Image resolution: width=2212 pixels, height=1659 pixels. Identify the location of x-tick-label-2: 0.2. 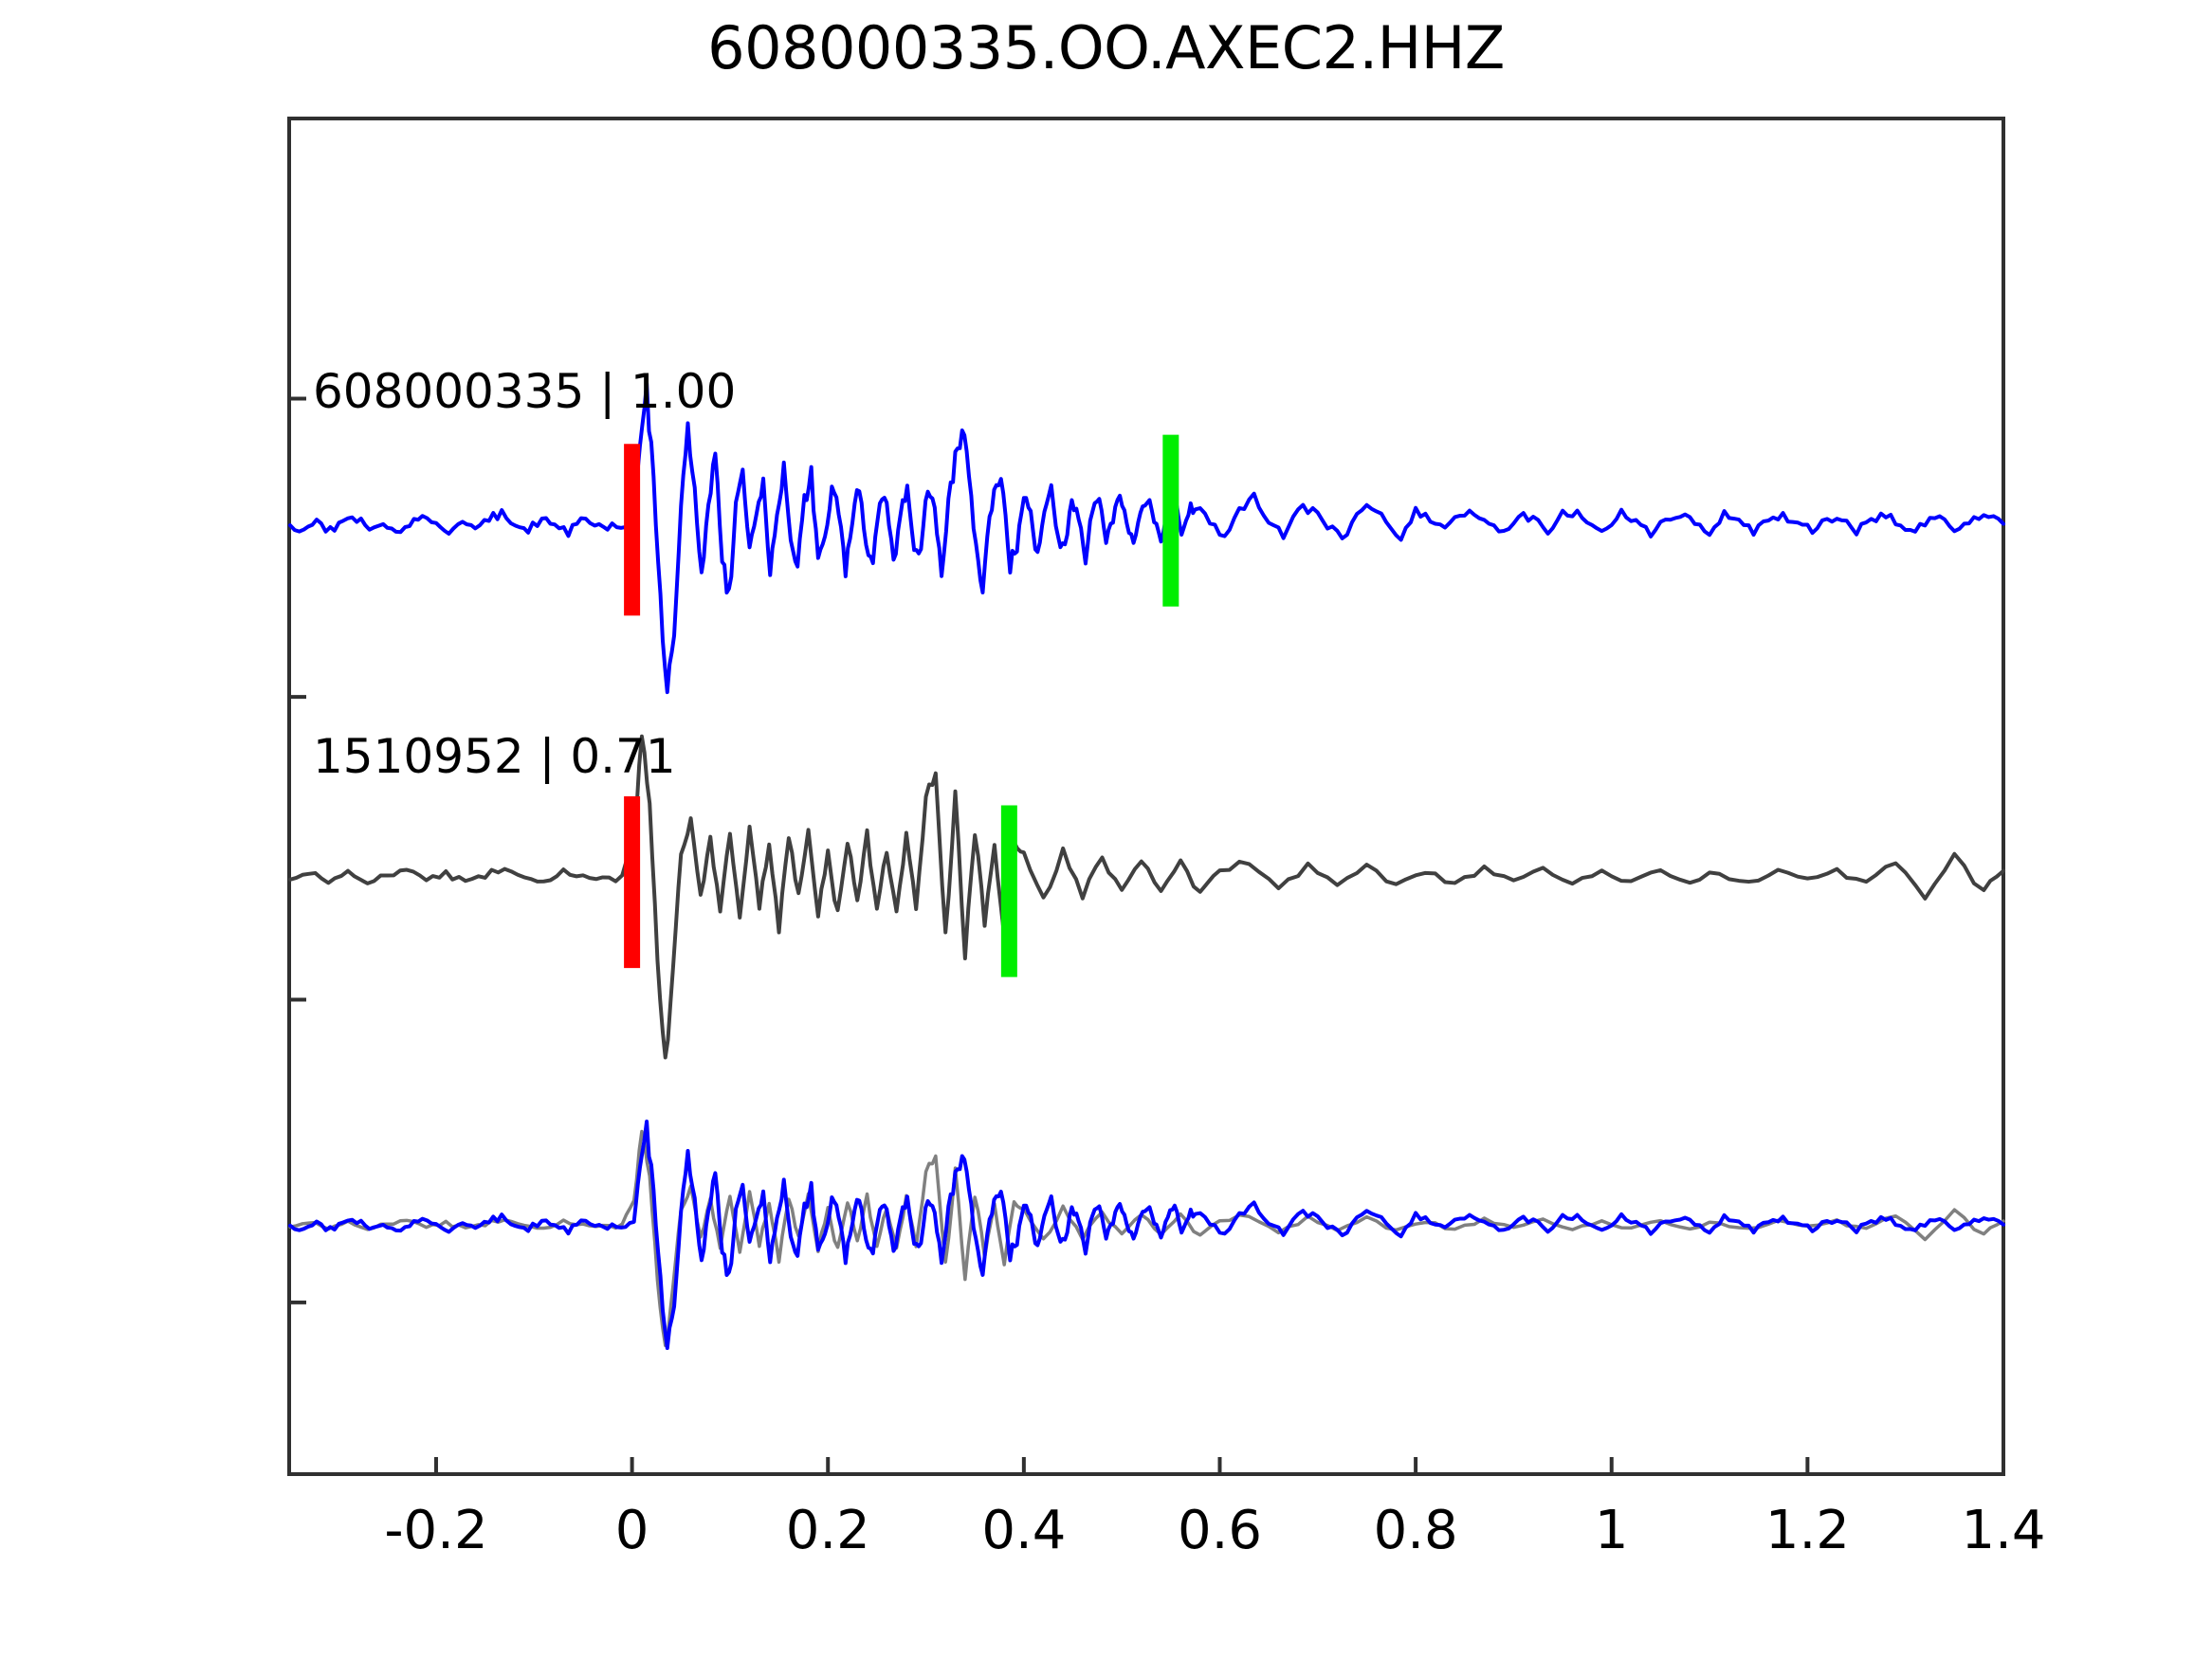
(828, 1530).